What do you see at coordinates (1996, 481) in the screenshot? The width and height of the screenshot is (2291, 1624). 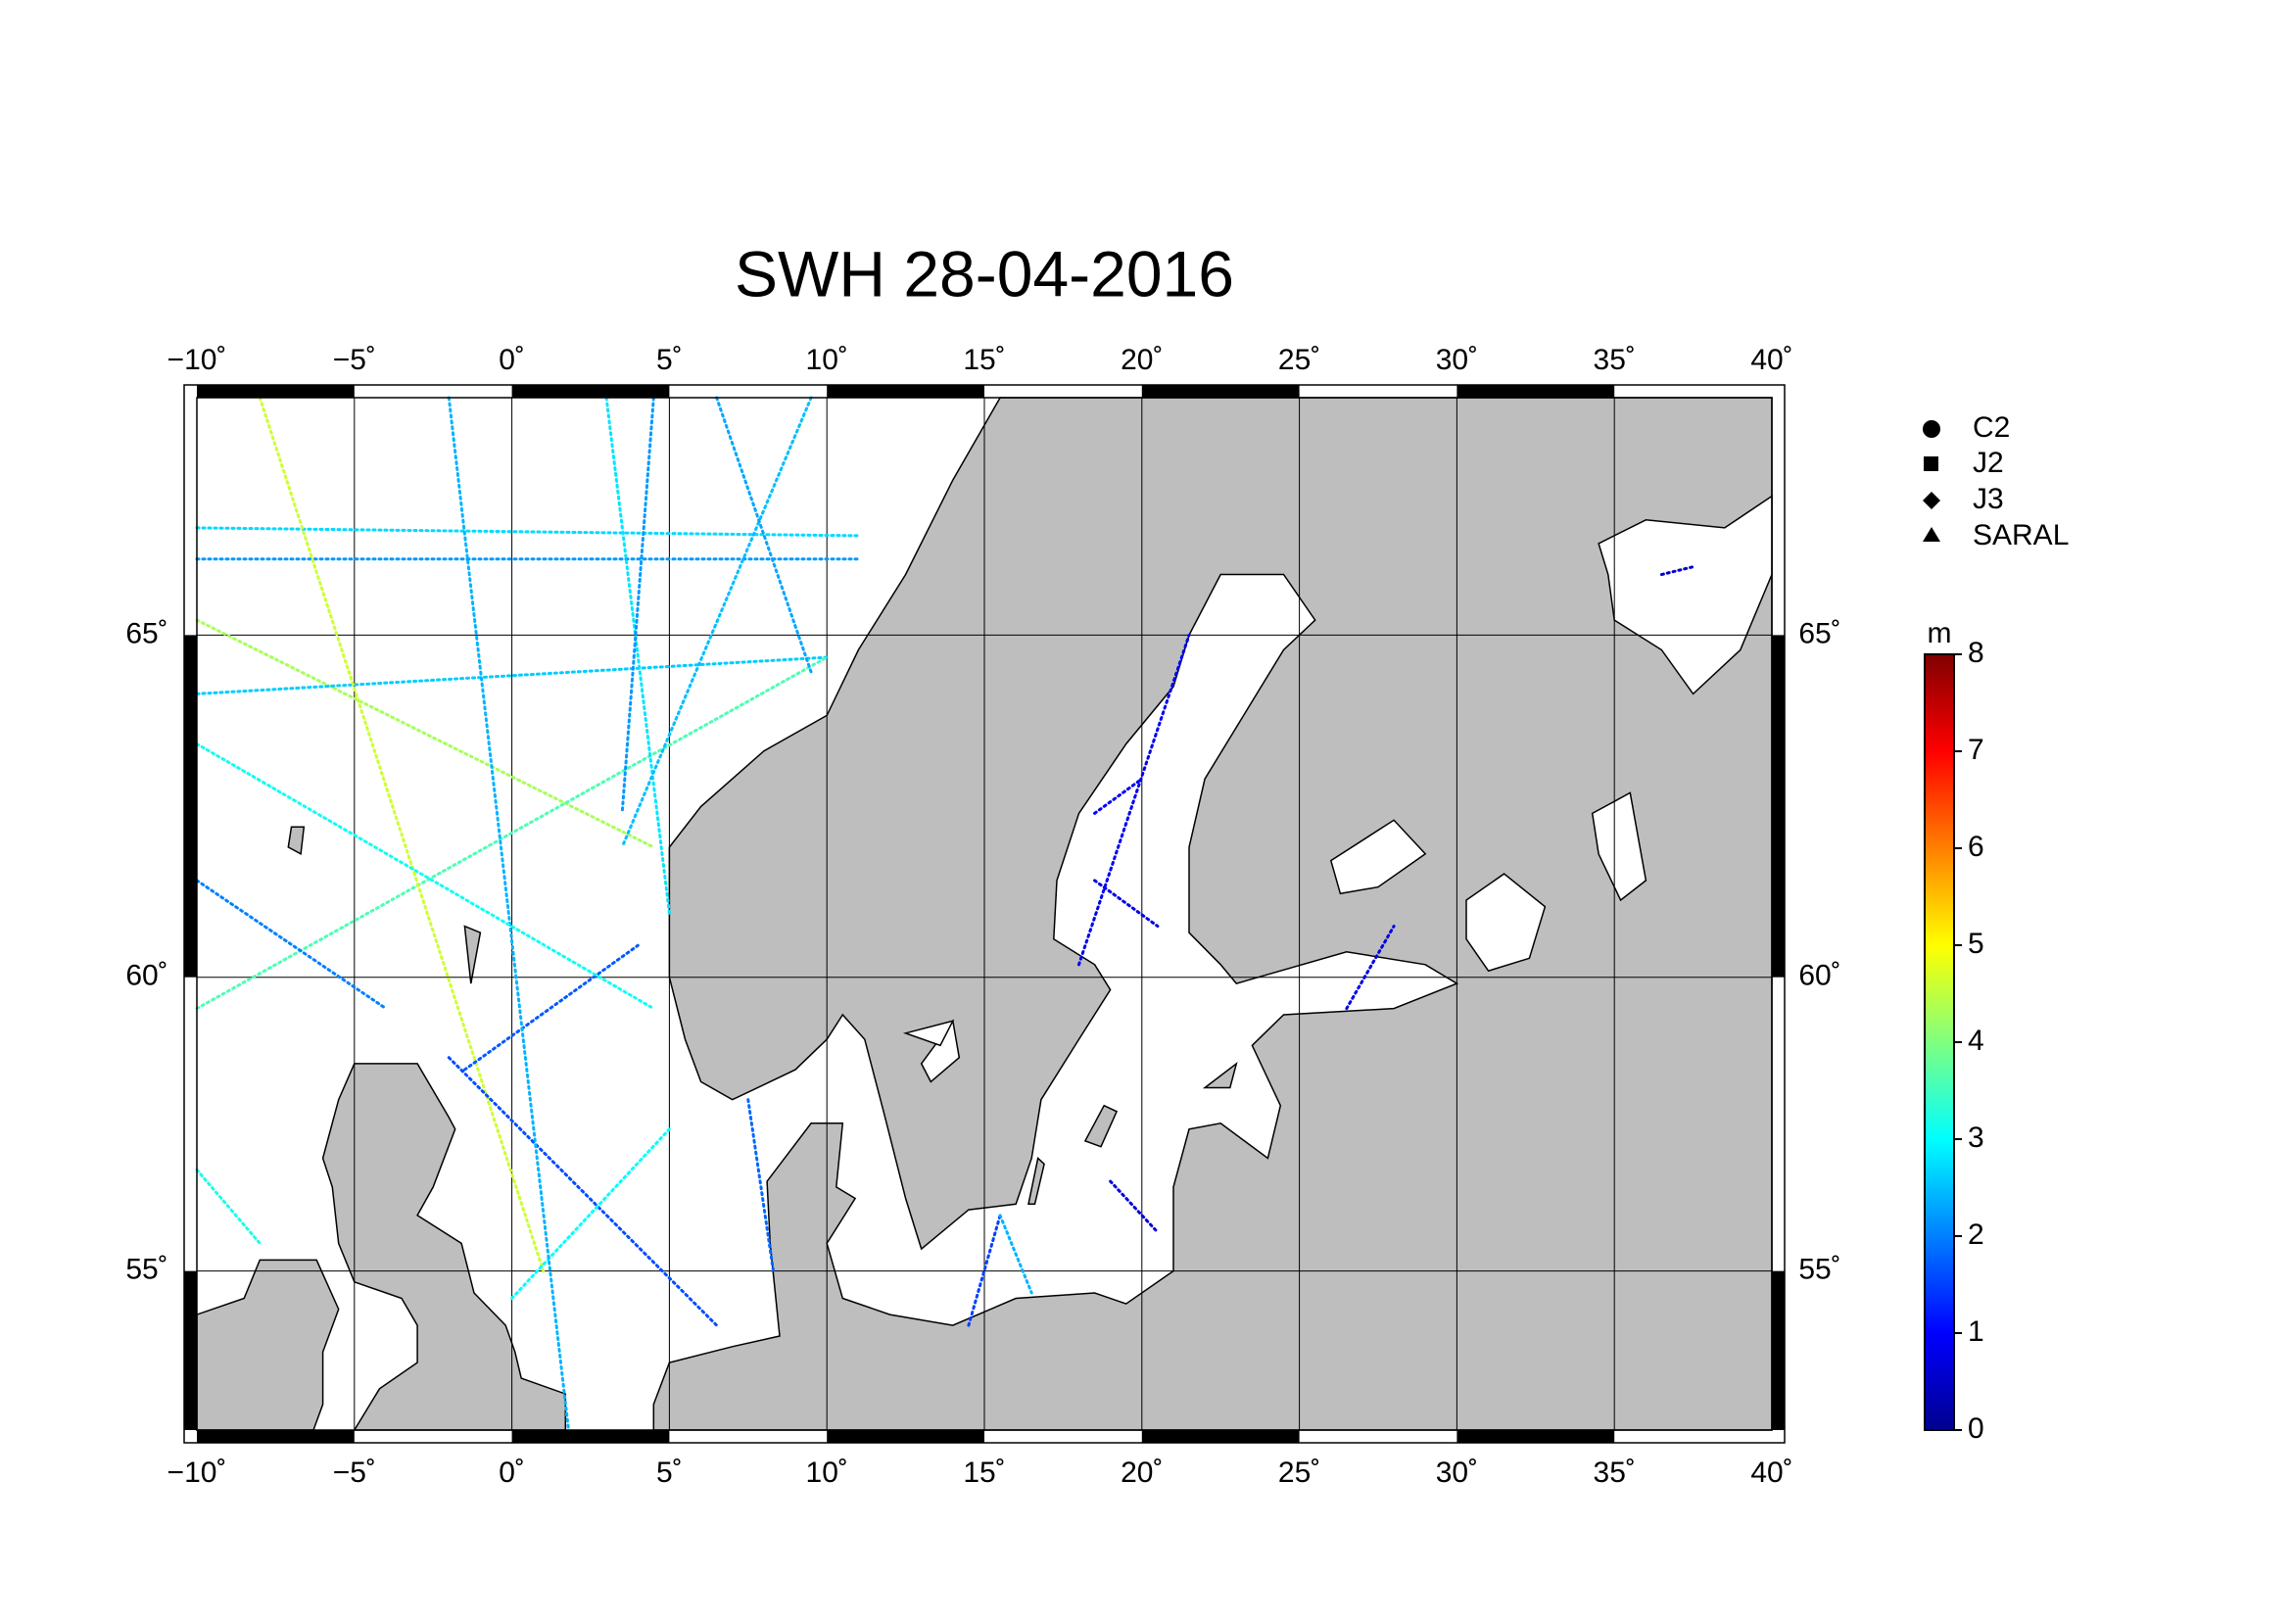 I see `legend: C2 J2 J3 SARAL` at bounding box center [1996, 481].